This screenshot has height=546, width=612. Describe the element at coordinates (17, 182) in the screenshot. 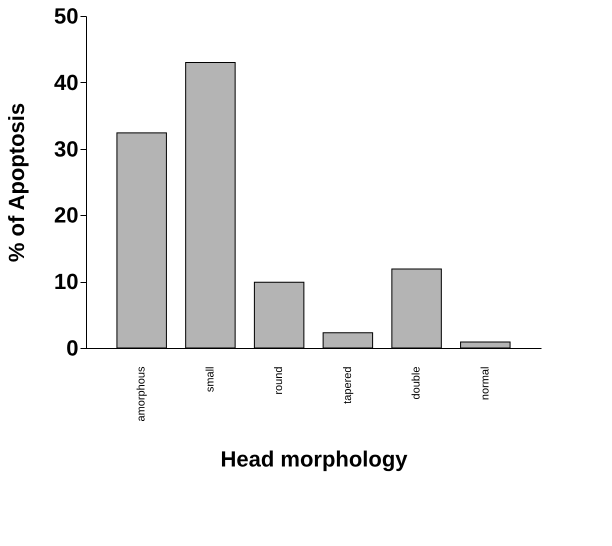

I see `y-axis-title: % of Apoptosis` at that location.